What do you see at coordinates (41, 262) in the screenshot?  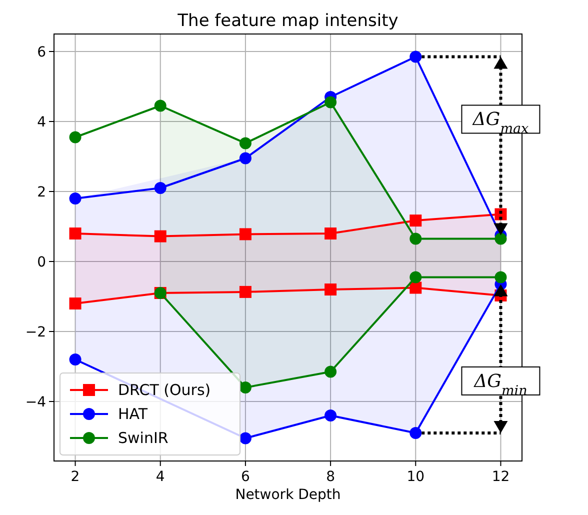 I see `y-tick-label: 0` at bounding box center [41, 262].